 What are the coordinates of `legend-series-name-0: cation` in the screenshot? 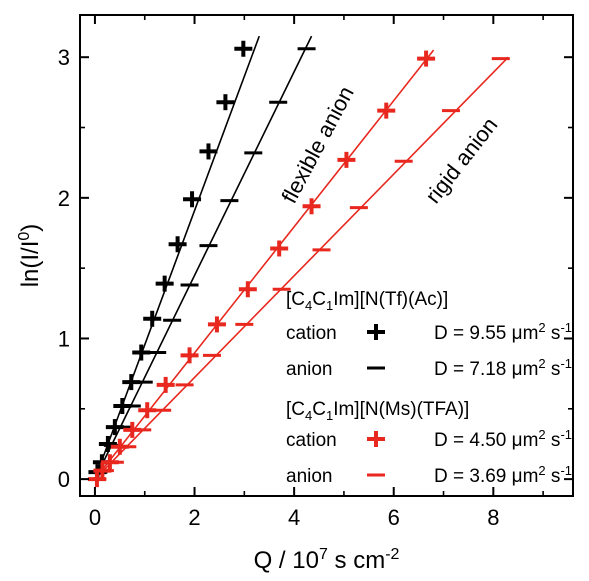 It's located at (311, 333).